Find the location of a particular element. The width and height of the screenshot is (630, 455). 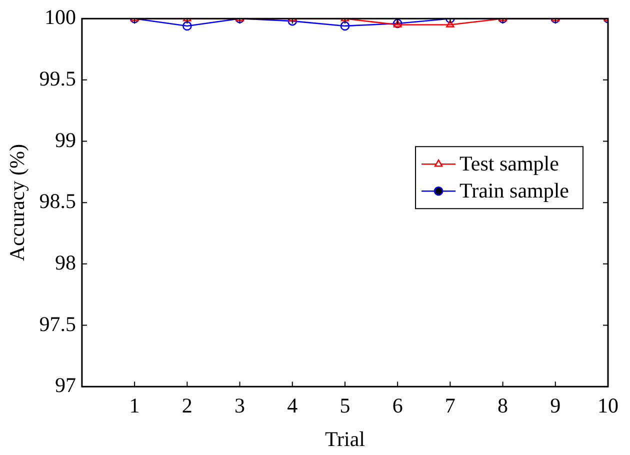

y-tick-label: 100 is located at coordinates (60, 17).